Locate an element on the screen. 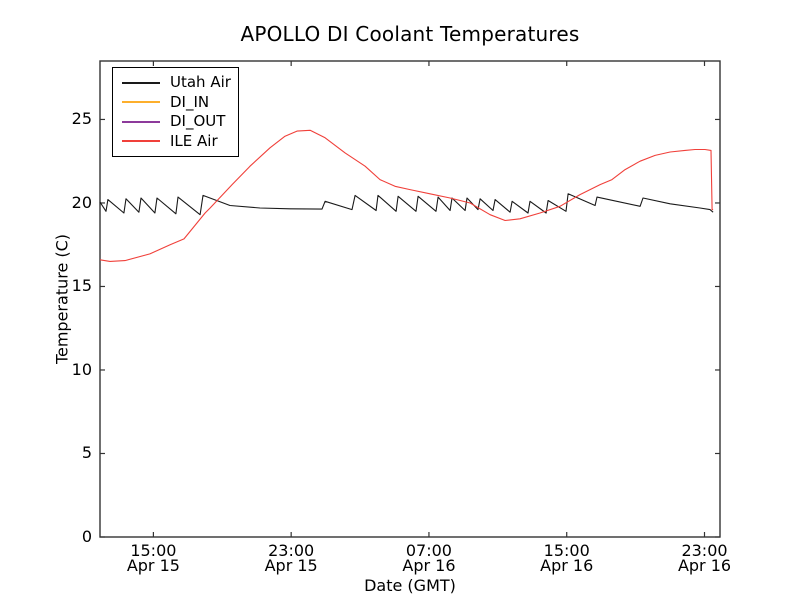 The height and width of the screenshot is (600, 800). legend-label: ILE Air is located at coordinates (194, 140).